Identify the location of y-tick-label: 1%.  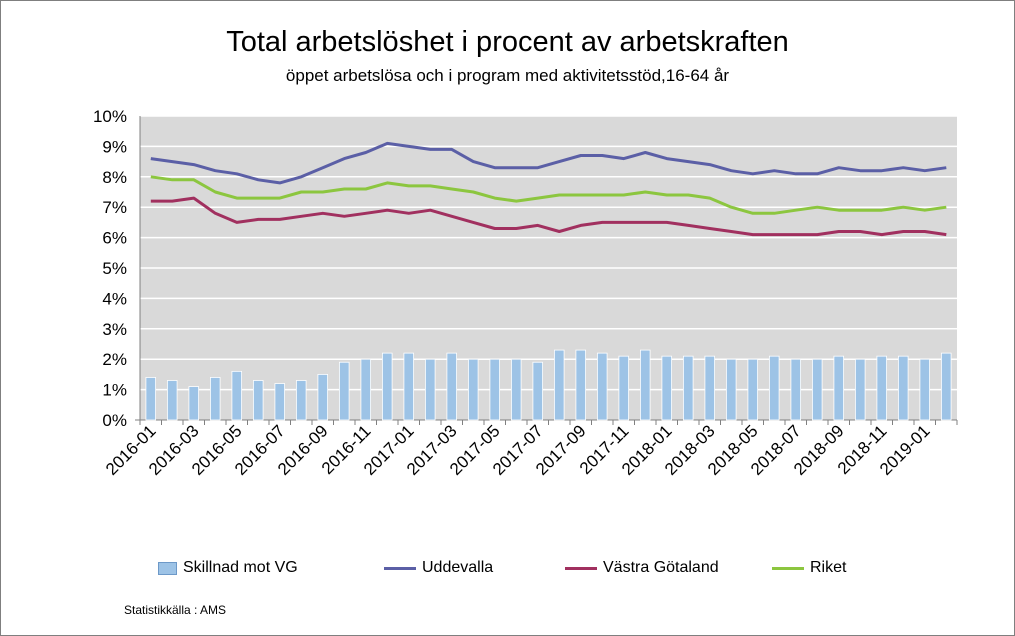
(114, 390).